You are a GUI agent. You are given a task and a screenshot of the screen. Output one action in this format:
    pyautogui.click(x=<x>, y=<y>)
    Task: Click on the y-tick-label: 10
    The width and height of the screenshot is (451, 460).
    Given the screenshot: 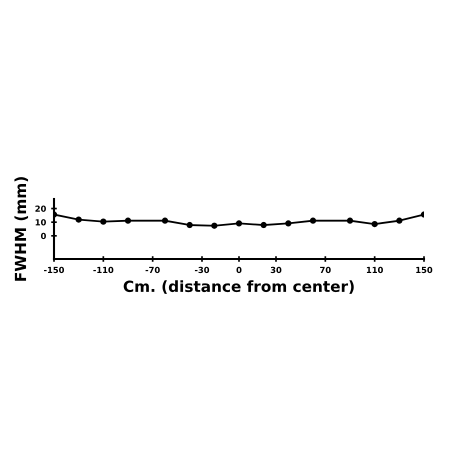 What is the action you would take?
    pyautogui.click(x=41, y=222)
    